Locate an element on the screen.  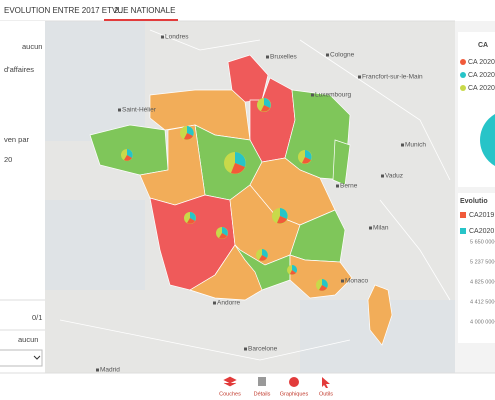
tab: VUE NATIONALE is located at coordinates (143, 10).